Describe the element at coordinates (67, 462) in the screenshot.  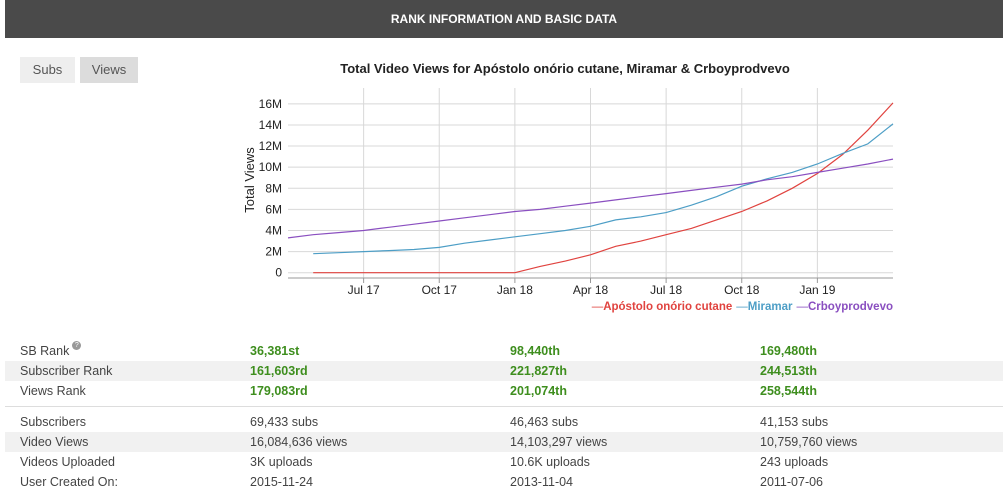
I see `row-label: Videos Uploaded` at that location.